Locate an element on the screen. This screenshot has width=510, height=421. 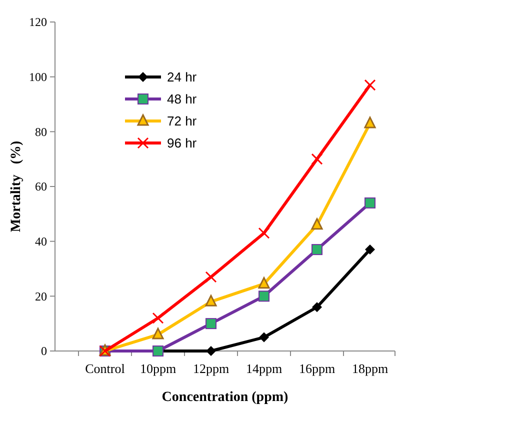
y-tick-label: 120 is located at coordinates (38, 22).